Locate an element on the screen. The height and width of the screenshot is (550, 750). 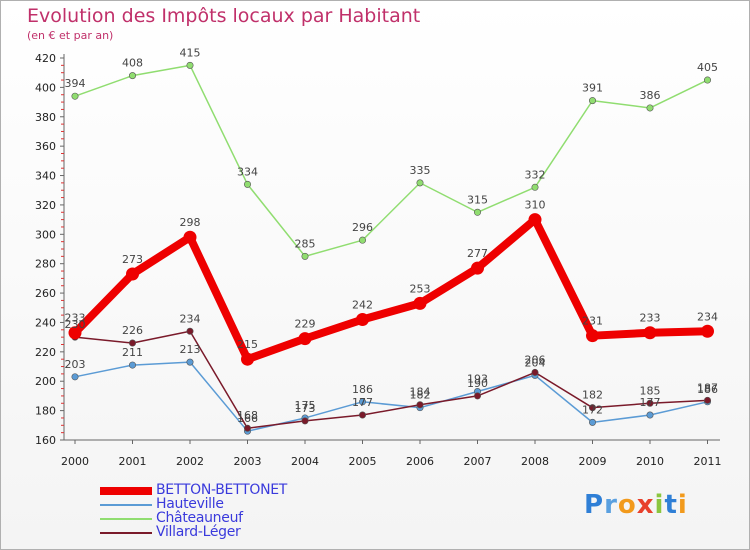
y-tick-label: 260 is located at coordinates (45, 293).